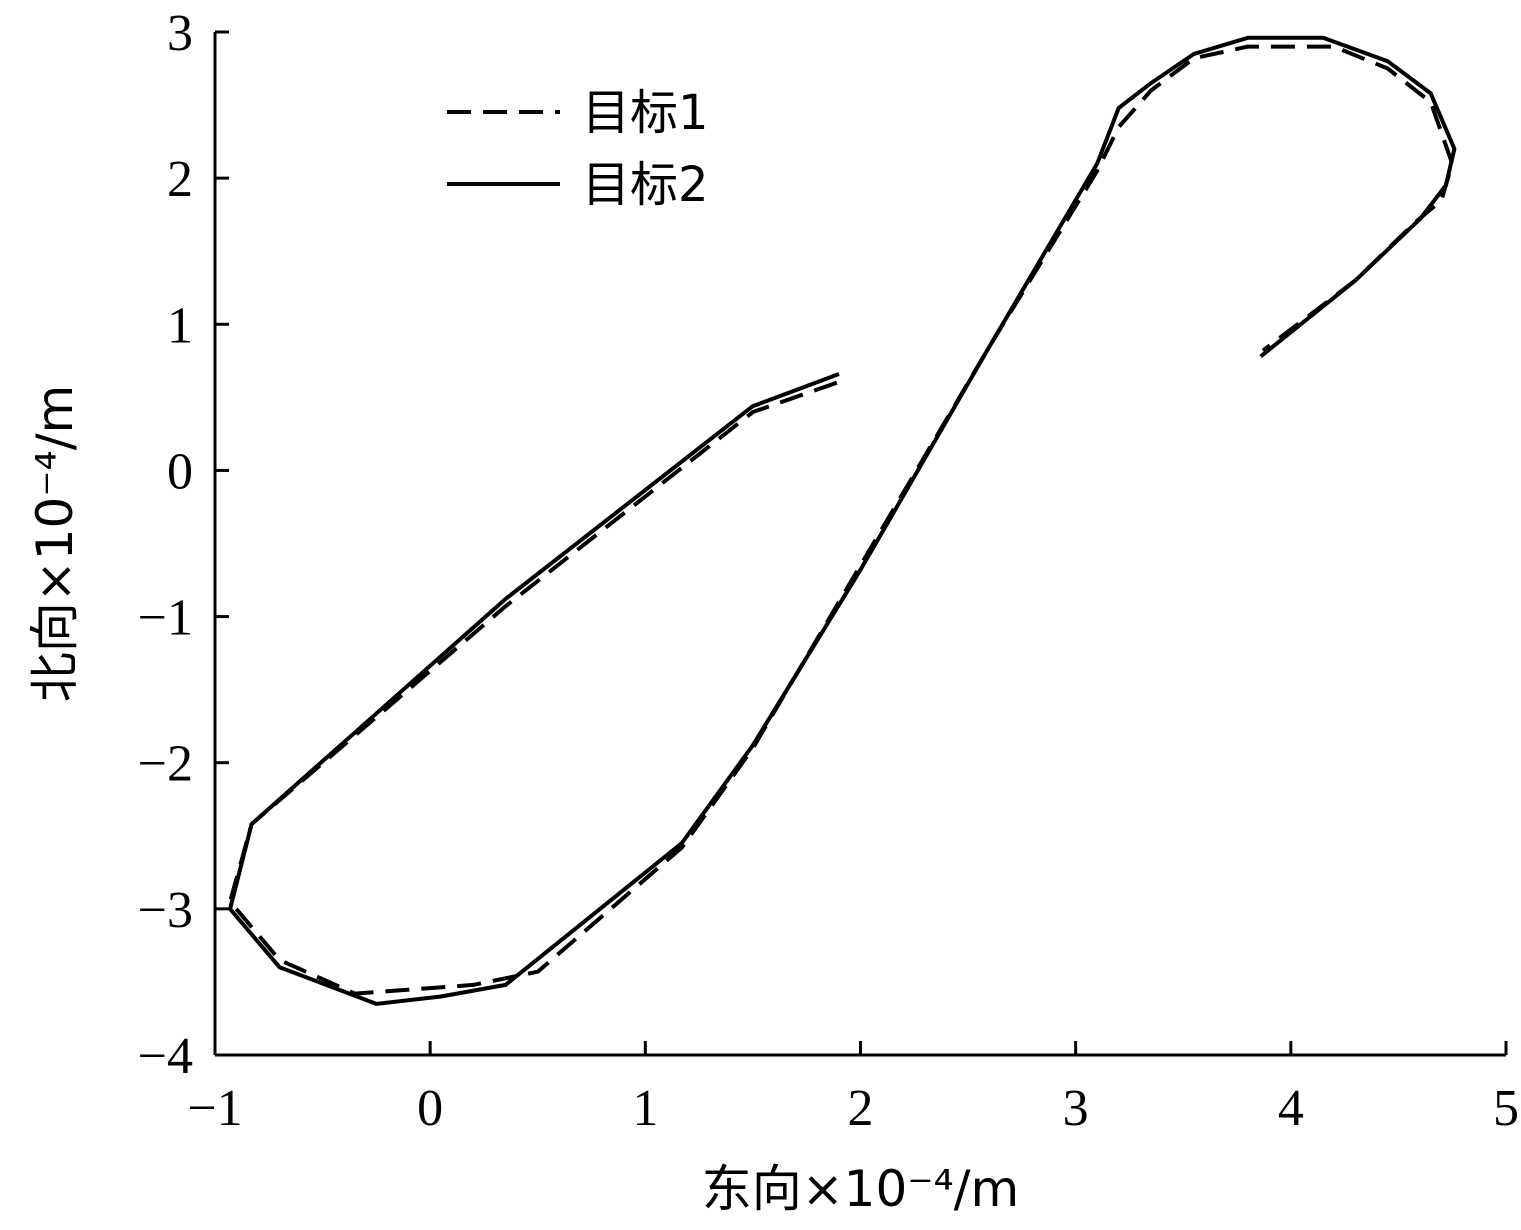  Describe the element at coordinates (645, 185) in the screenshot. I see `legend-label-2: 目标2` at that location.